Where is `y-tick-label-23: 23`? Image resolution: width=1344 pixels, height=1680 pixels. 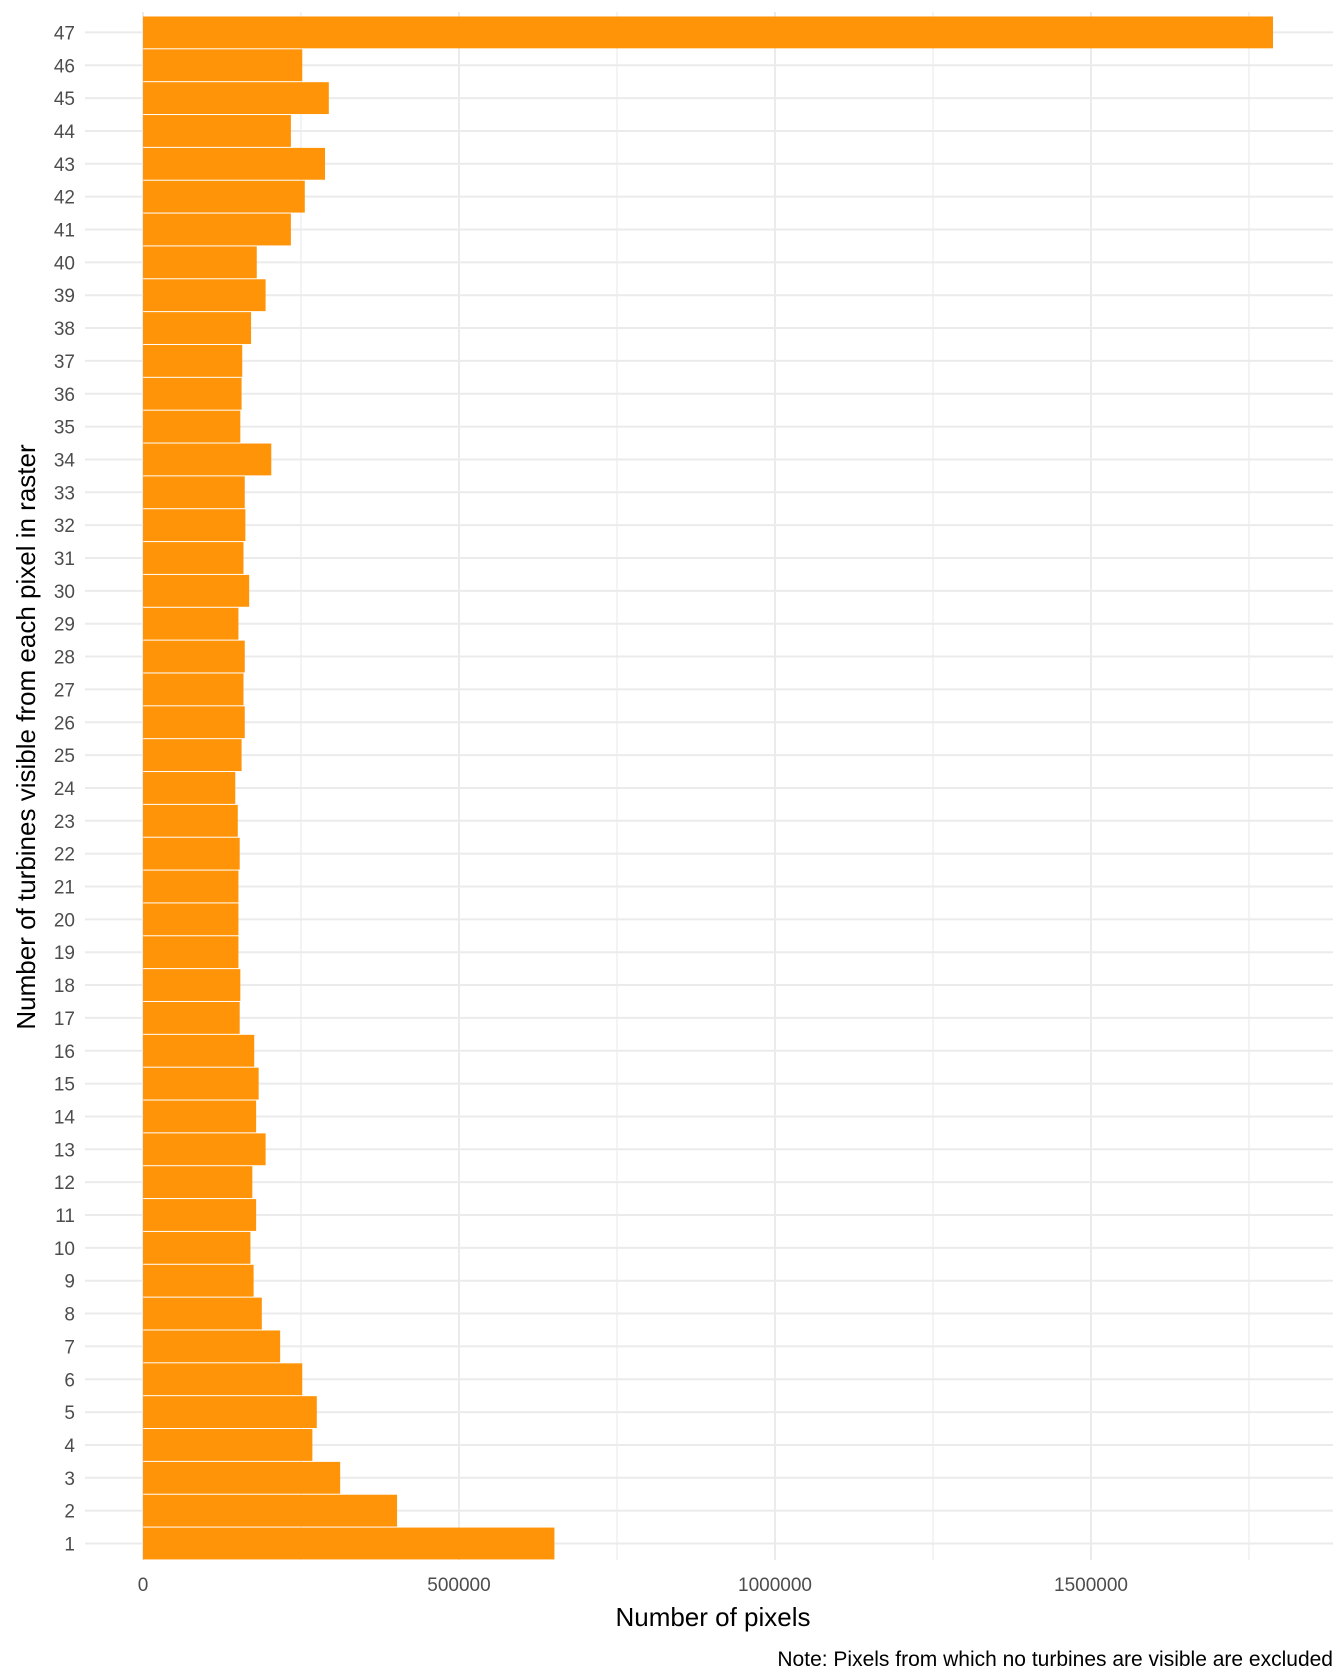 y-tick-label-23: 23 is located at coordinates (64, 822).